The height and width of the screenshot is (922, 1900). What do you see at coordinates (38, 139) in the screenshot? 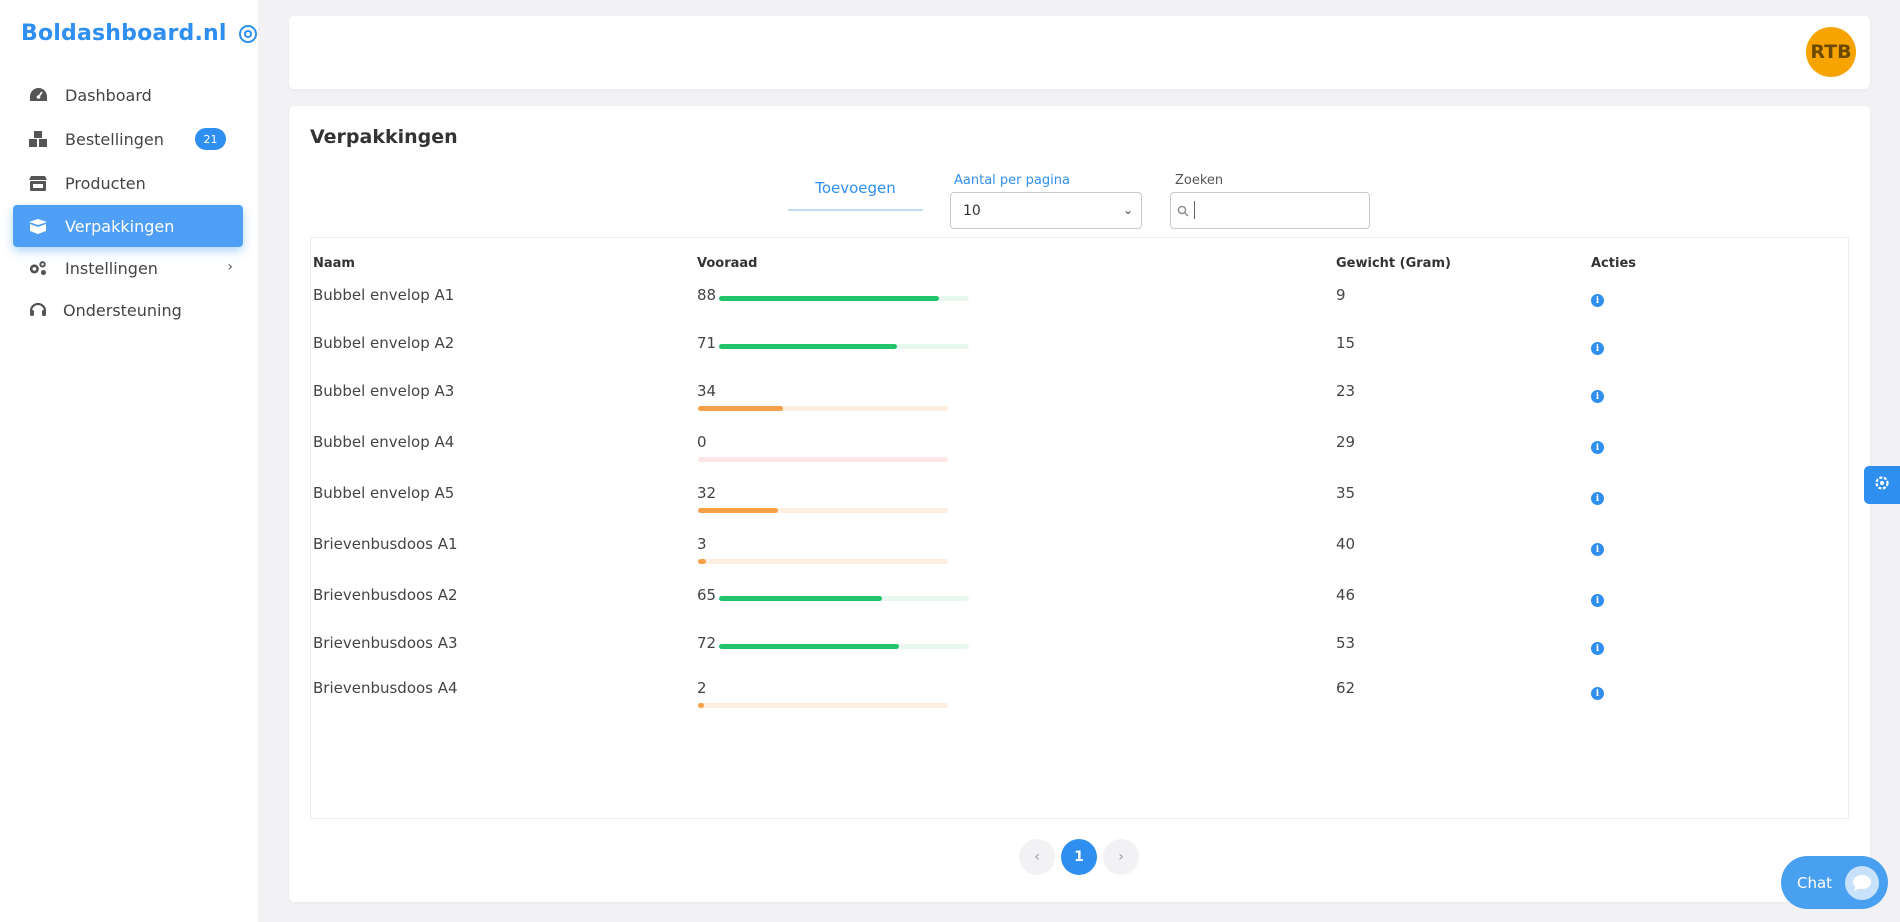
I see `boxes-icon` at bounding box center [38, 139].